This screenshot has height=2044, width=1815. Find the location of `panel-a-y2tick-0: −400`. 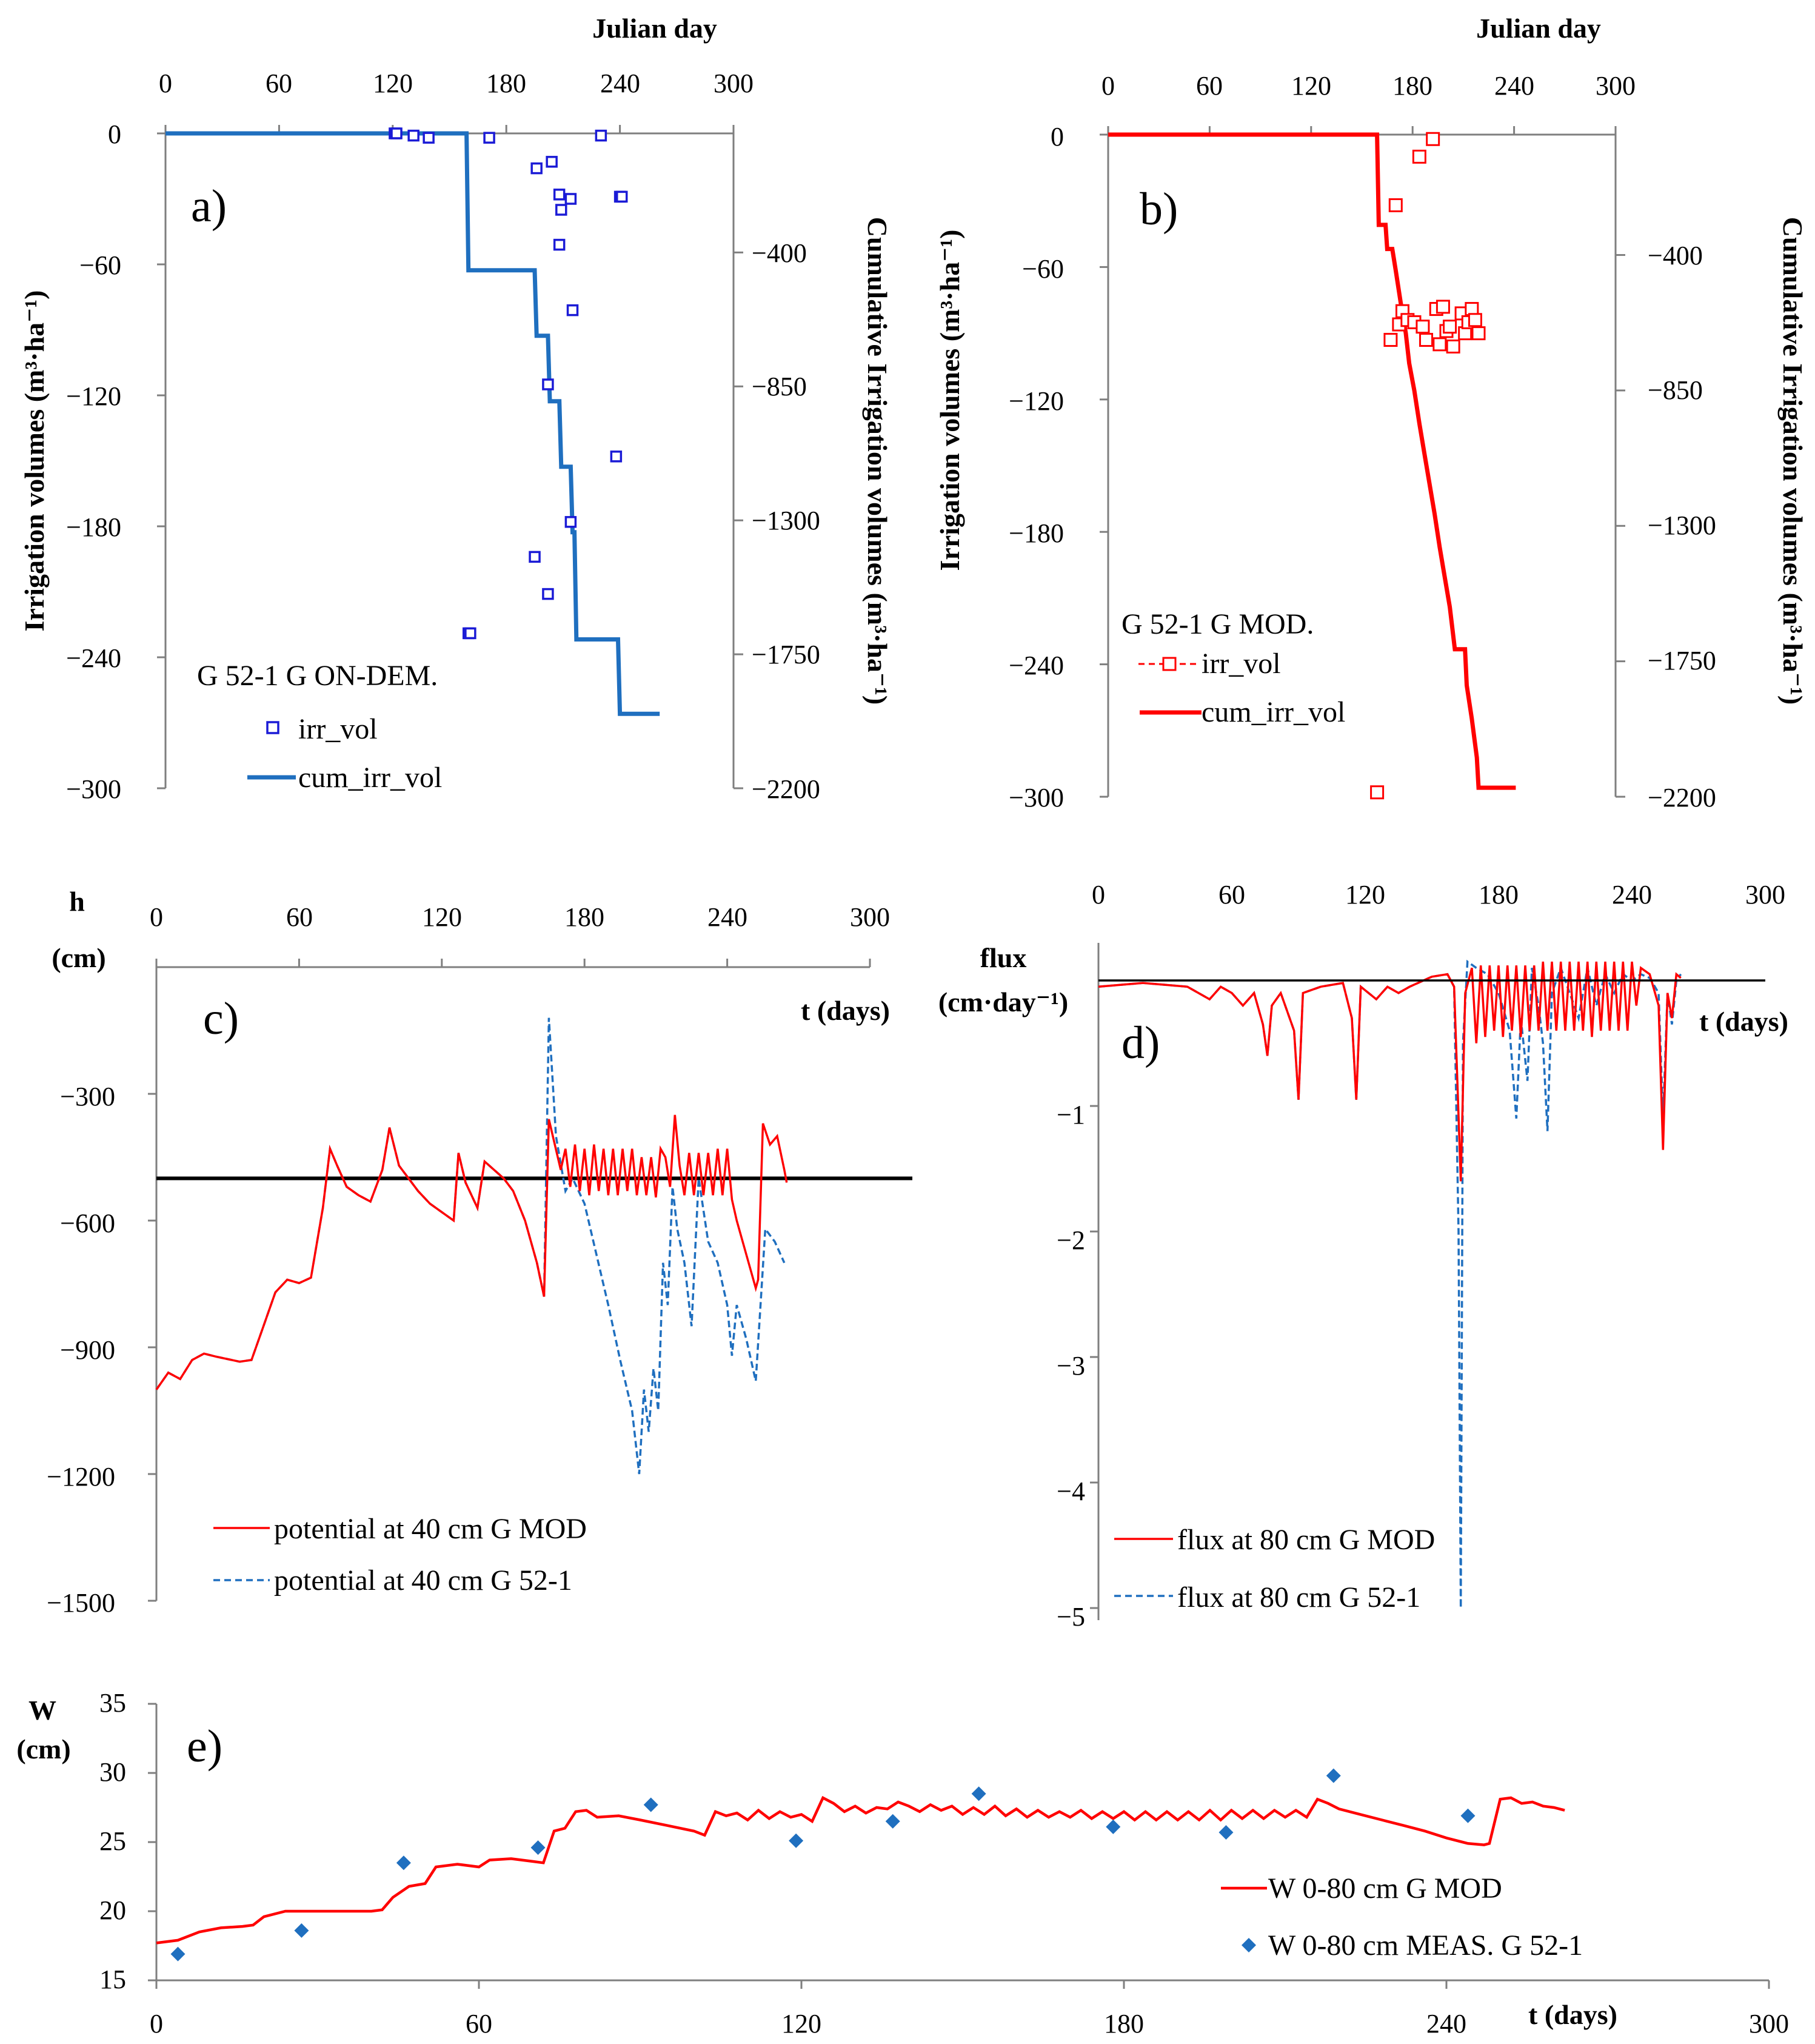

panel-a-y2tick-0: −400 is located at coordinates (779, 253).